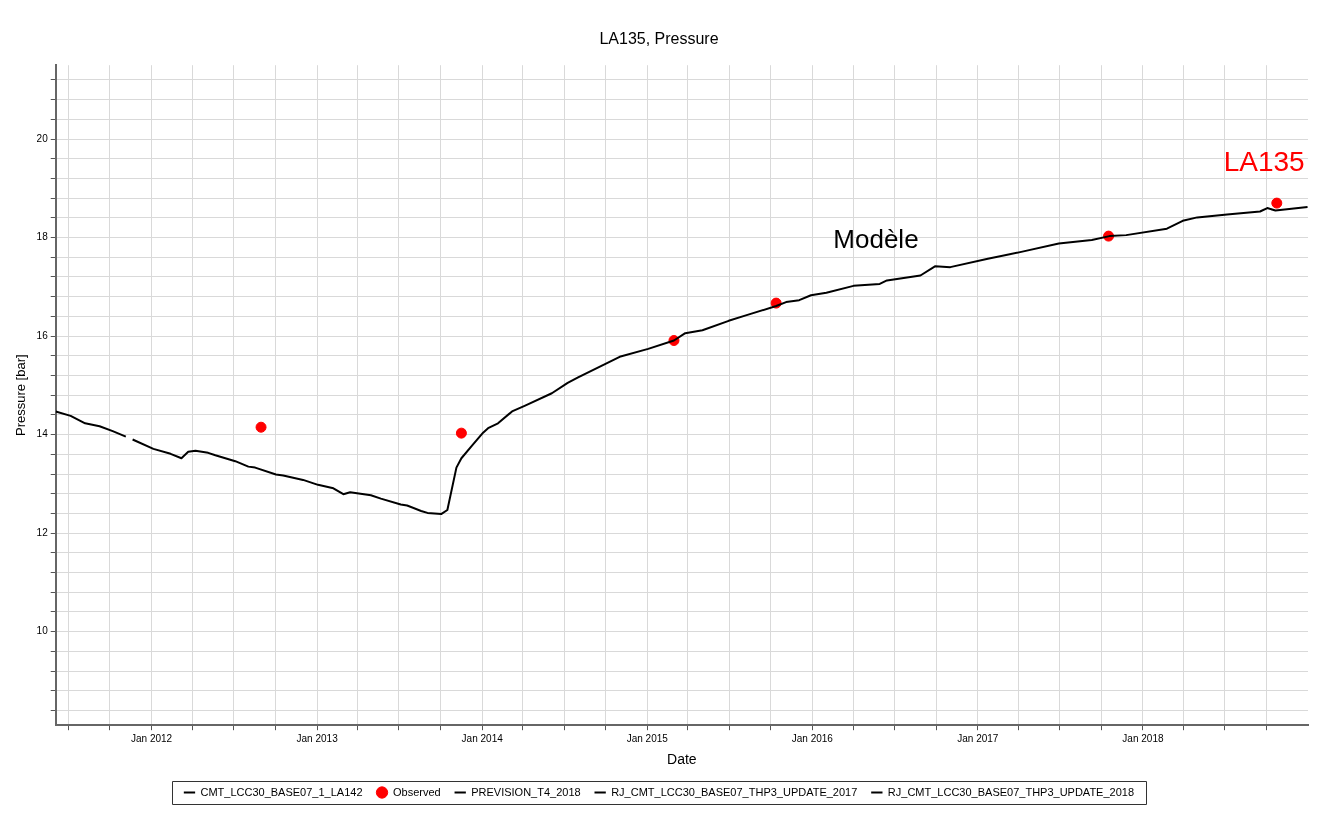 This screenshot has height=818, width=1320. I want to click on x-tick-label: Jan 2015, so click(647, 738).